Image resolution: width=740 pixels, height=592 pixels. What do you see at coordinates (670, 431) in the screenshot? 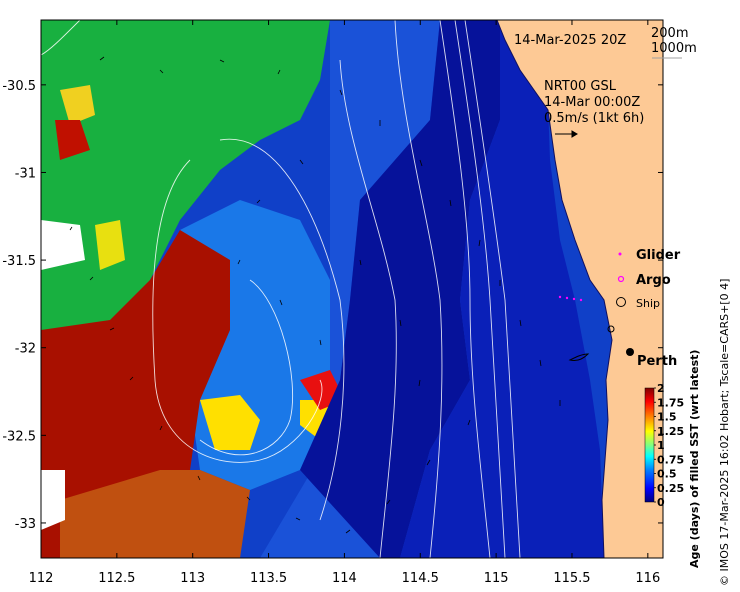
I see `colorbar-tick-label: 1.25` at bounding box center [670, 431].